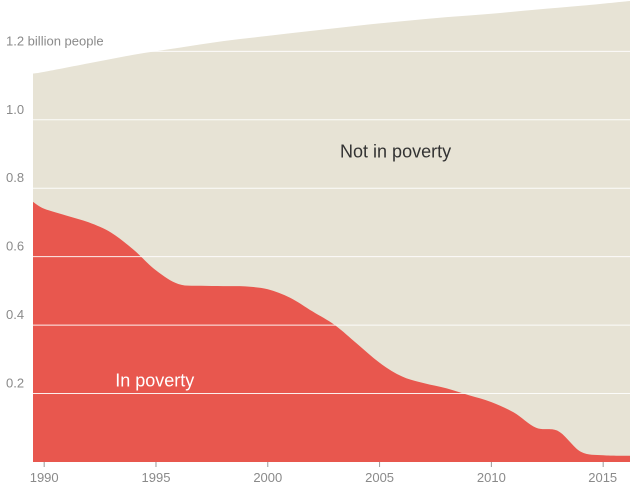 This screenshot has width=641, height=491. I want to click on x-tick-label: 2005, so click(379, 477).